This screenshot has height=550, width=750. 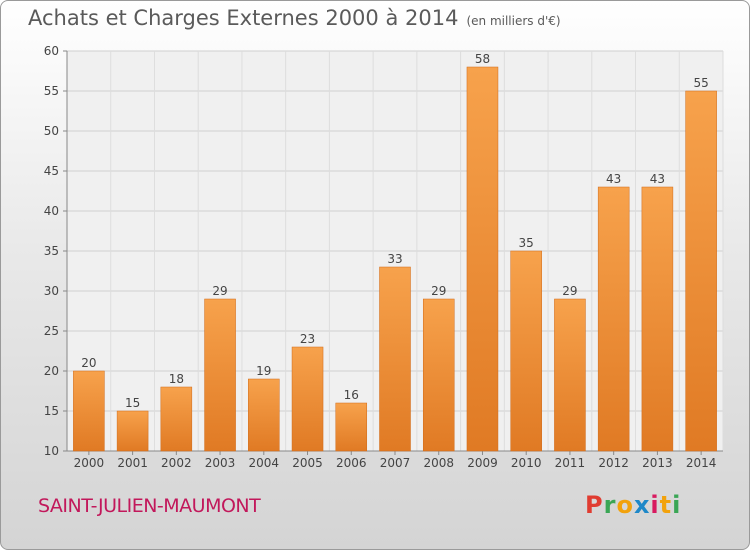 What do you see at coordinates (264, 415) in the screenshot?
I see `bar-2004` at bounding box center [264, 415].